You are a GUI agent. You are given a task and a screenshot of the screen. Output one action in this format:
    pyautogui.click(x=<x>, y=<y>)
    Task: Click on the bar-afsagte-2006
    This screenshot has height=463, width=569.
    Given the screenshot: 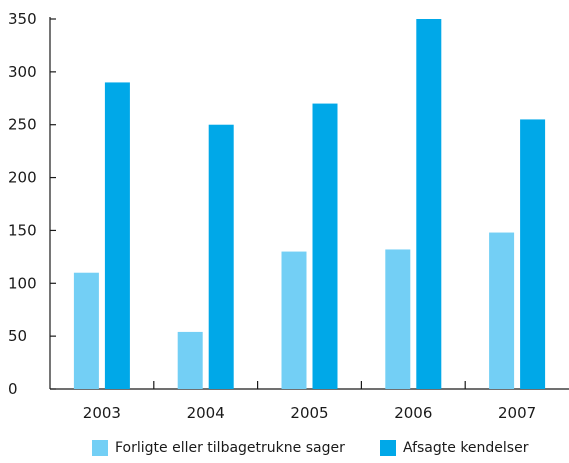 What is the action you would take?
    pyautogui.click(x=429, y=204)
    